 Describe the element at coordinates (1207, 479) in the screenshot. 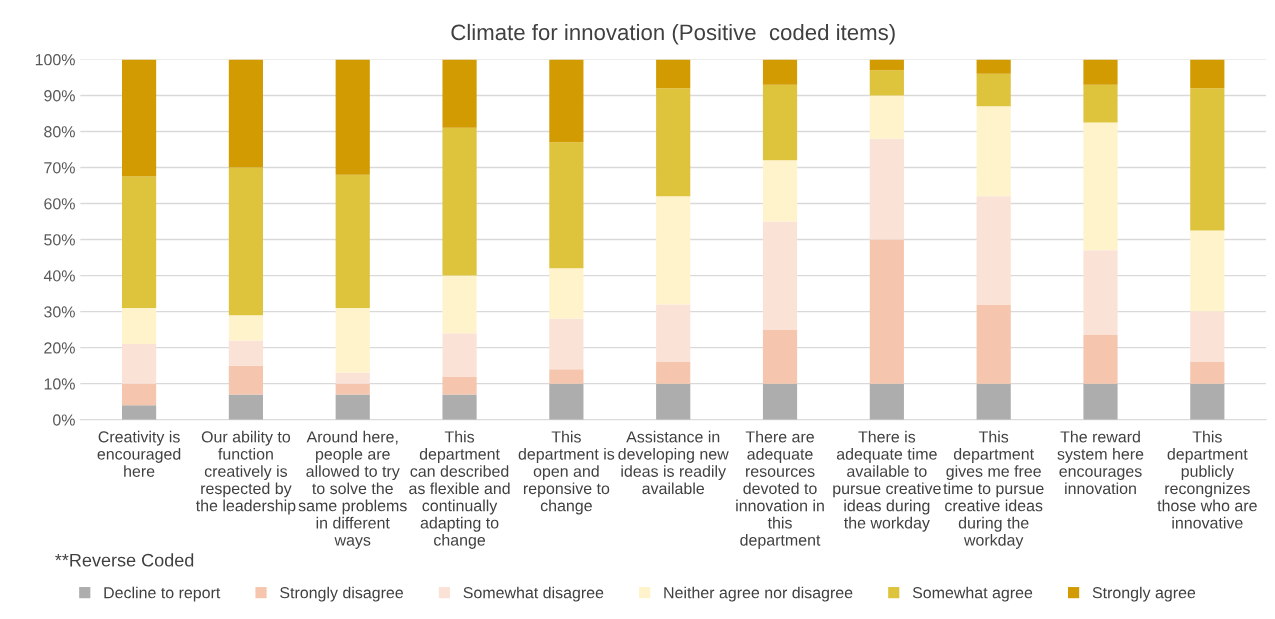

I see `x-tick-label: This department publicly recongnizes those who are innovative` at that location.